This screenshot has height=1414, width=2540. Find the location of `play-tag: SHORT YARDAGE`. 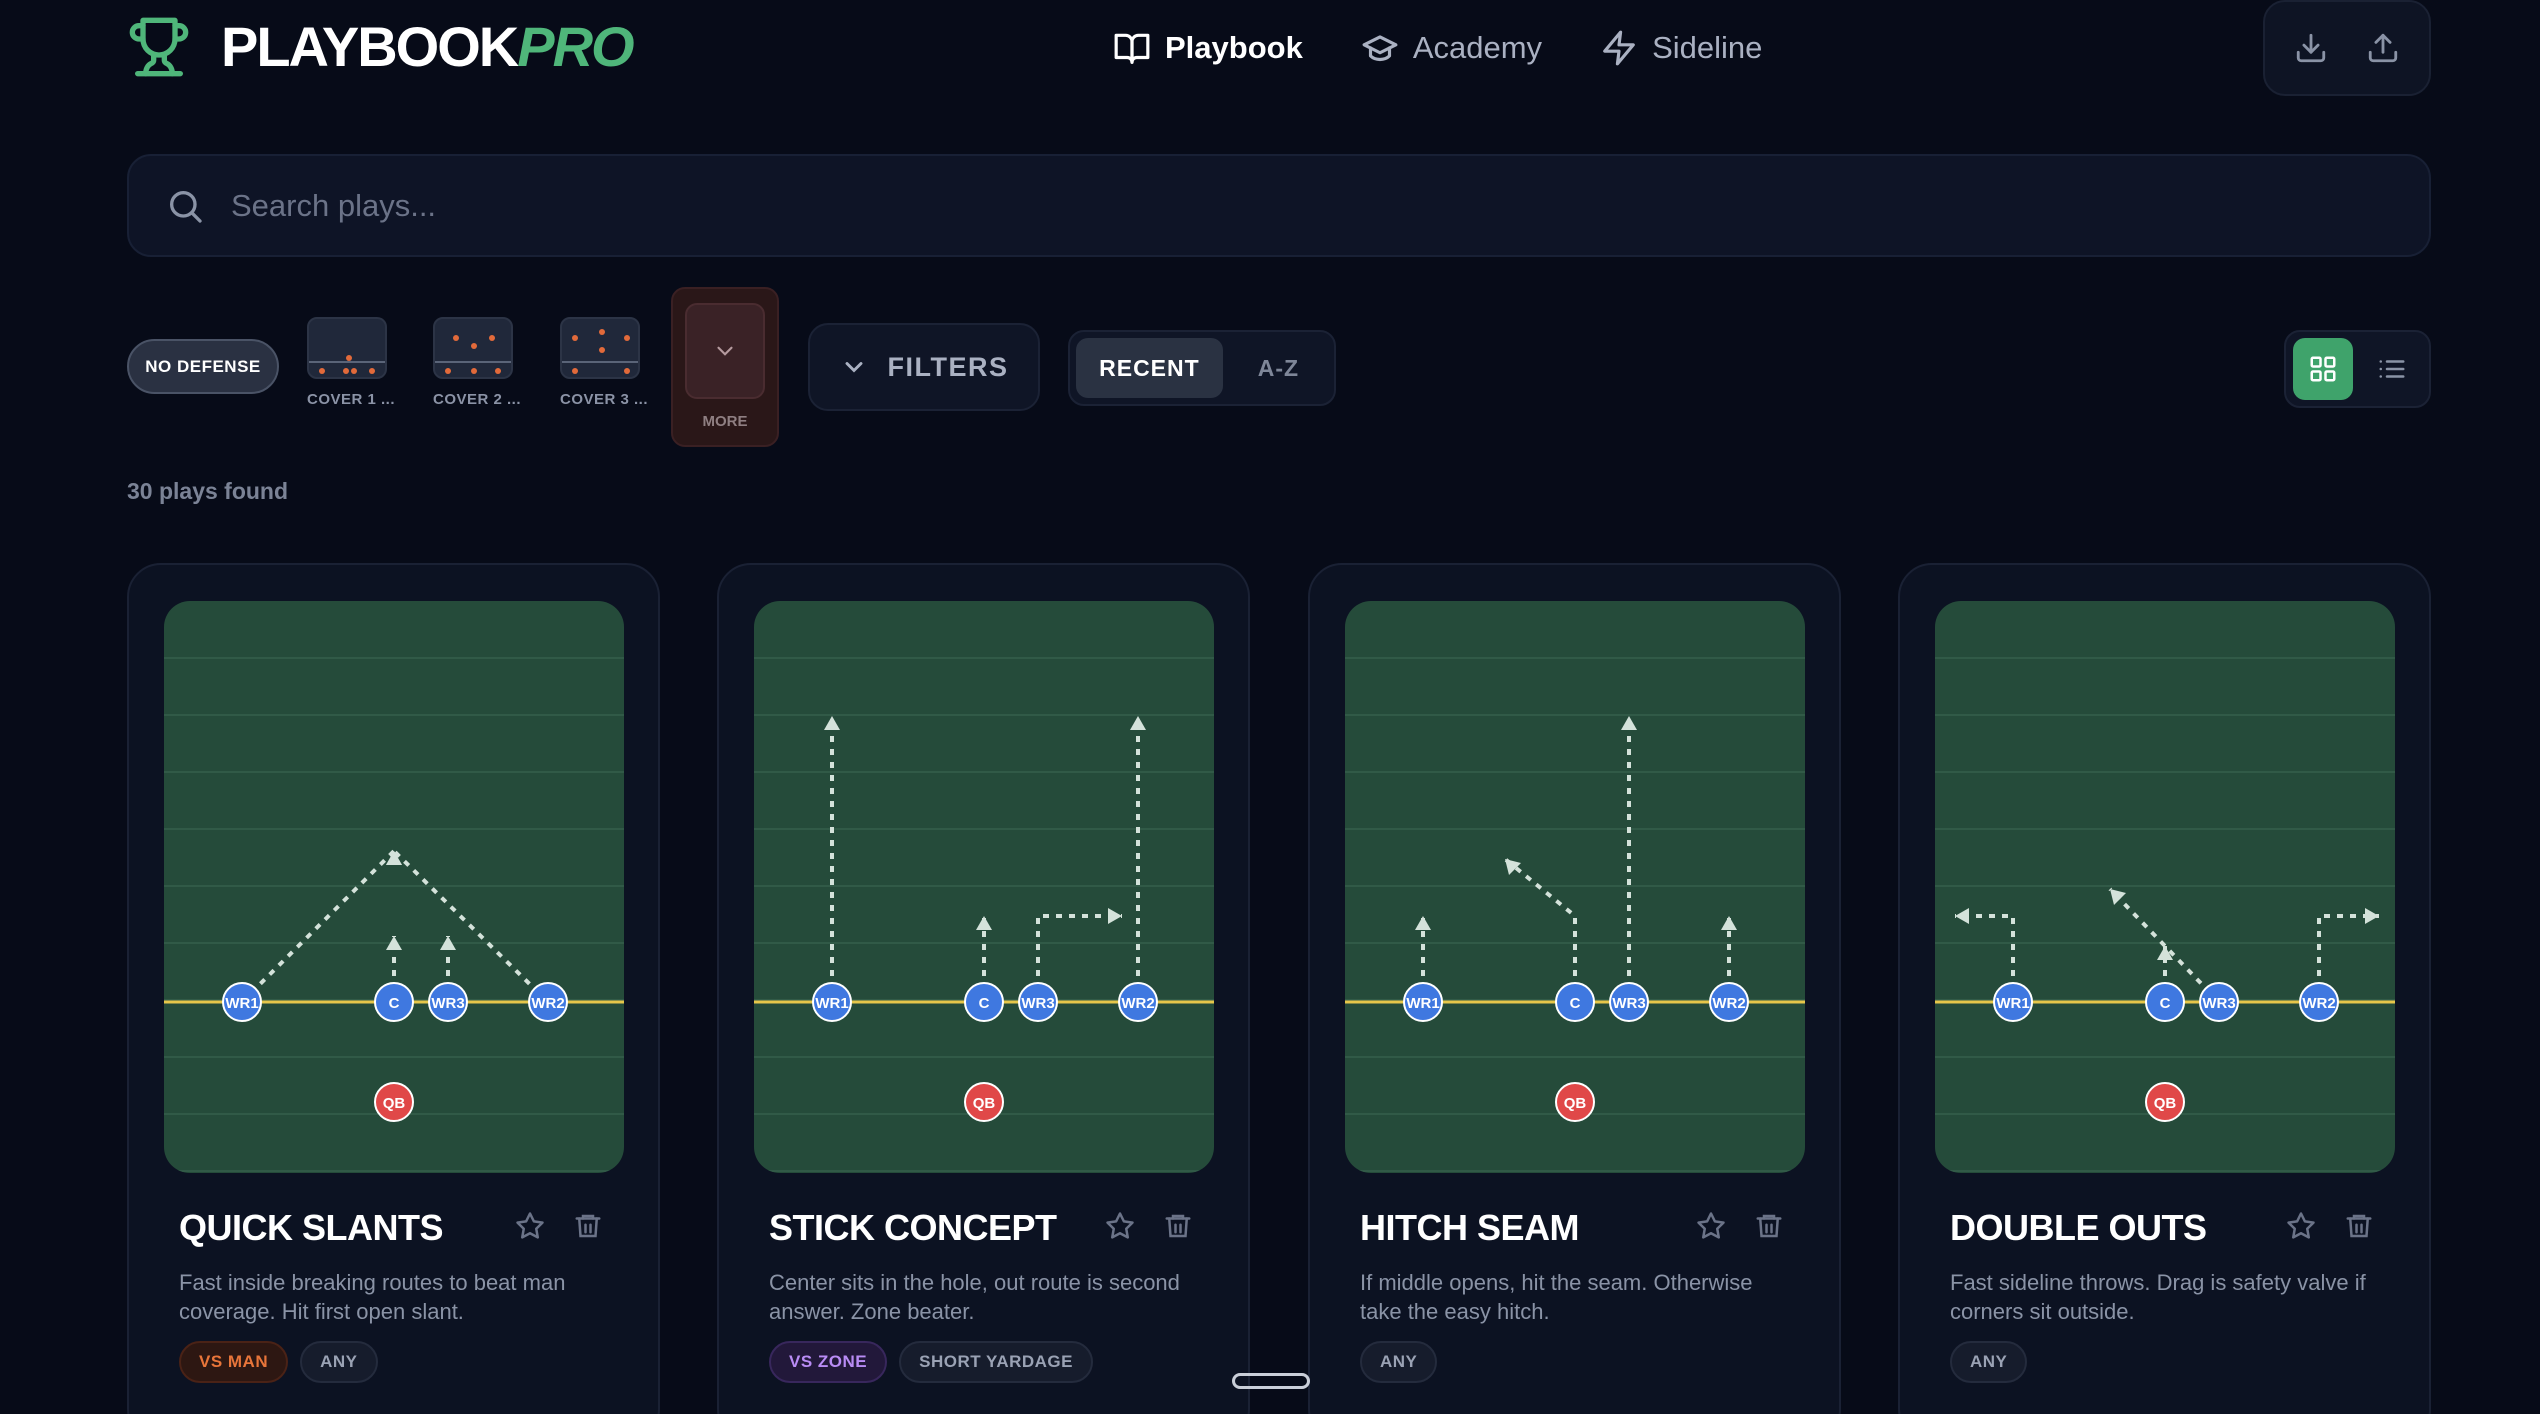

play-tag: SHORT YARDAGE is located at coordinates (996, 1362).